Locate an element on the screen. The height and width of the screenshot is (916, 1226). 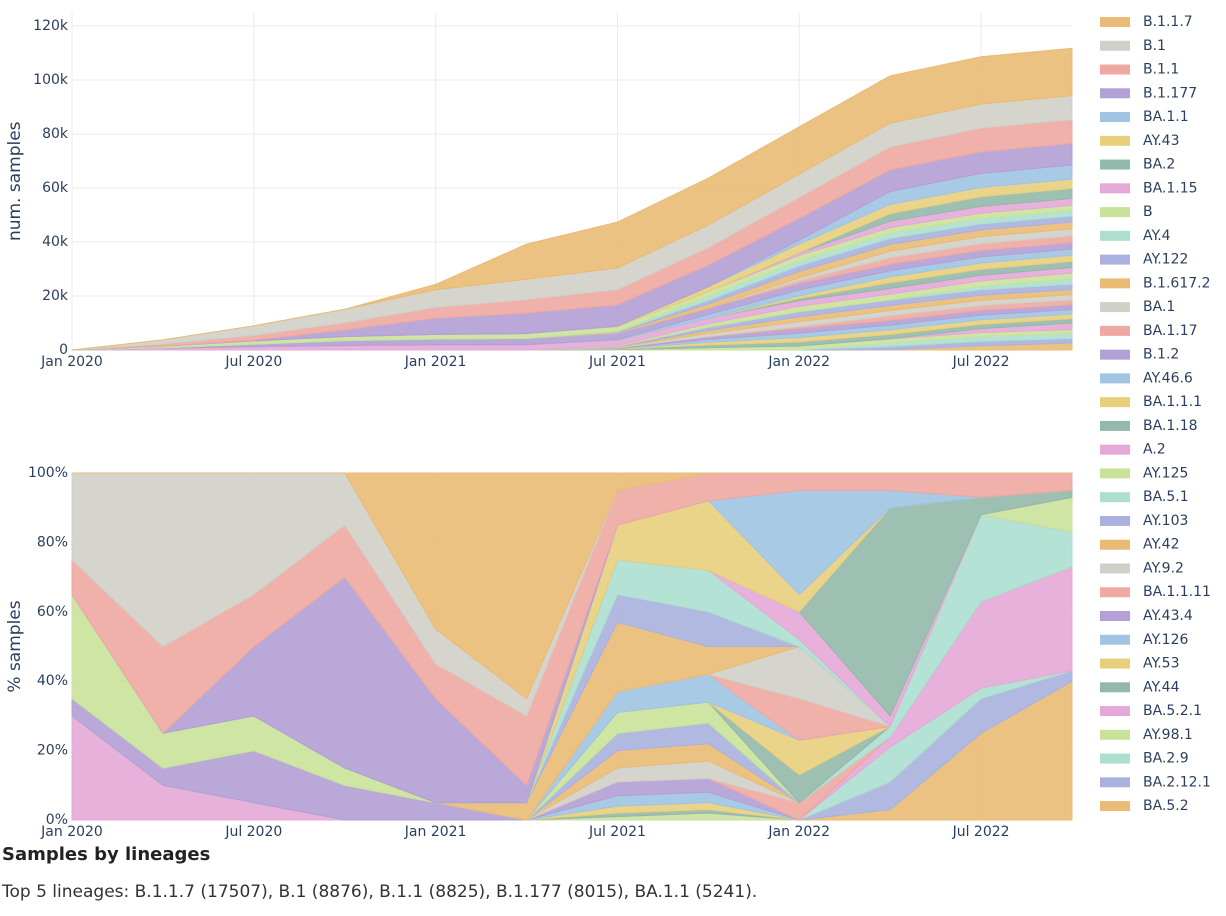
y-axis-title: % samples is located at coordinates (15, 646).